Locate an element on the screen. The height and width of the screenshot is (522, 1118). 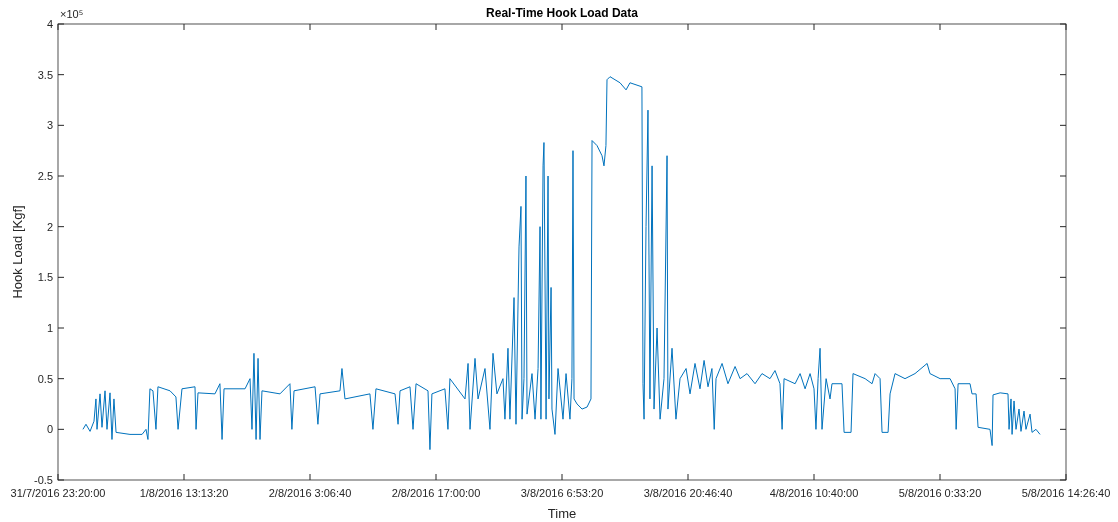
y-tick-label: 4 is located at coordinates (49, 24).